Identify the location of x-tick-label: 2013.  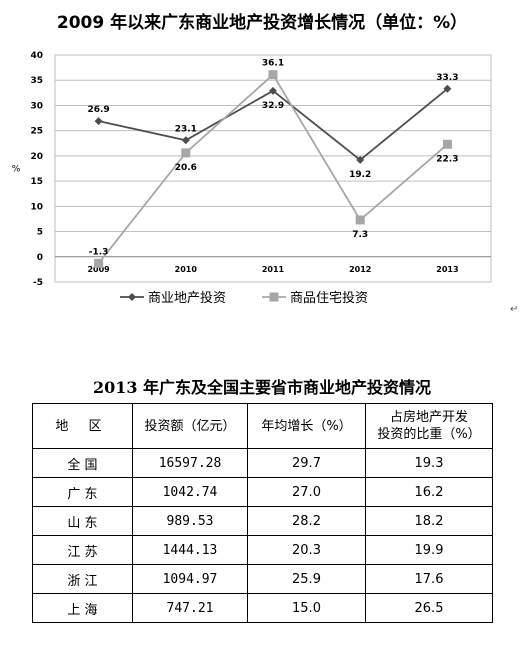
(447, 269).